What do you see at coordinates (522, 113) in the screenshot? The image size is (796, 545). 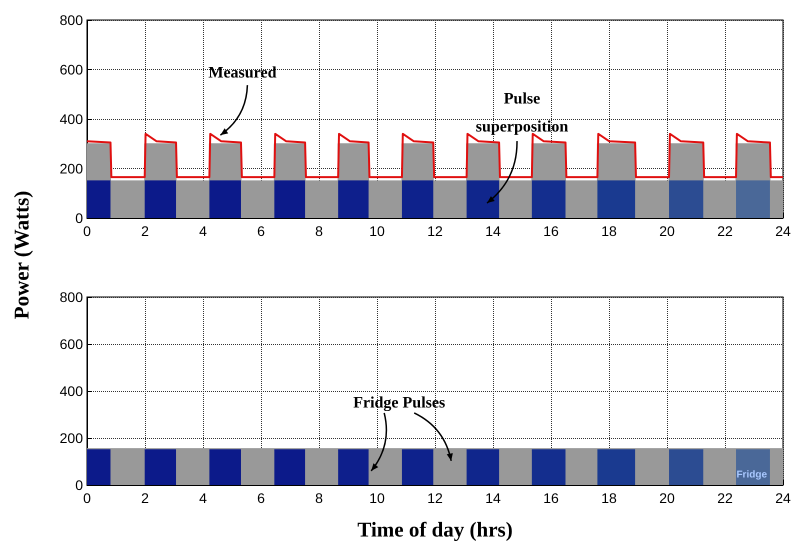 I see `annotation: Pulse superposition` at bounding box center [522, 113].